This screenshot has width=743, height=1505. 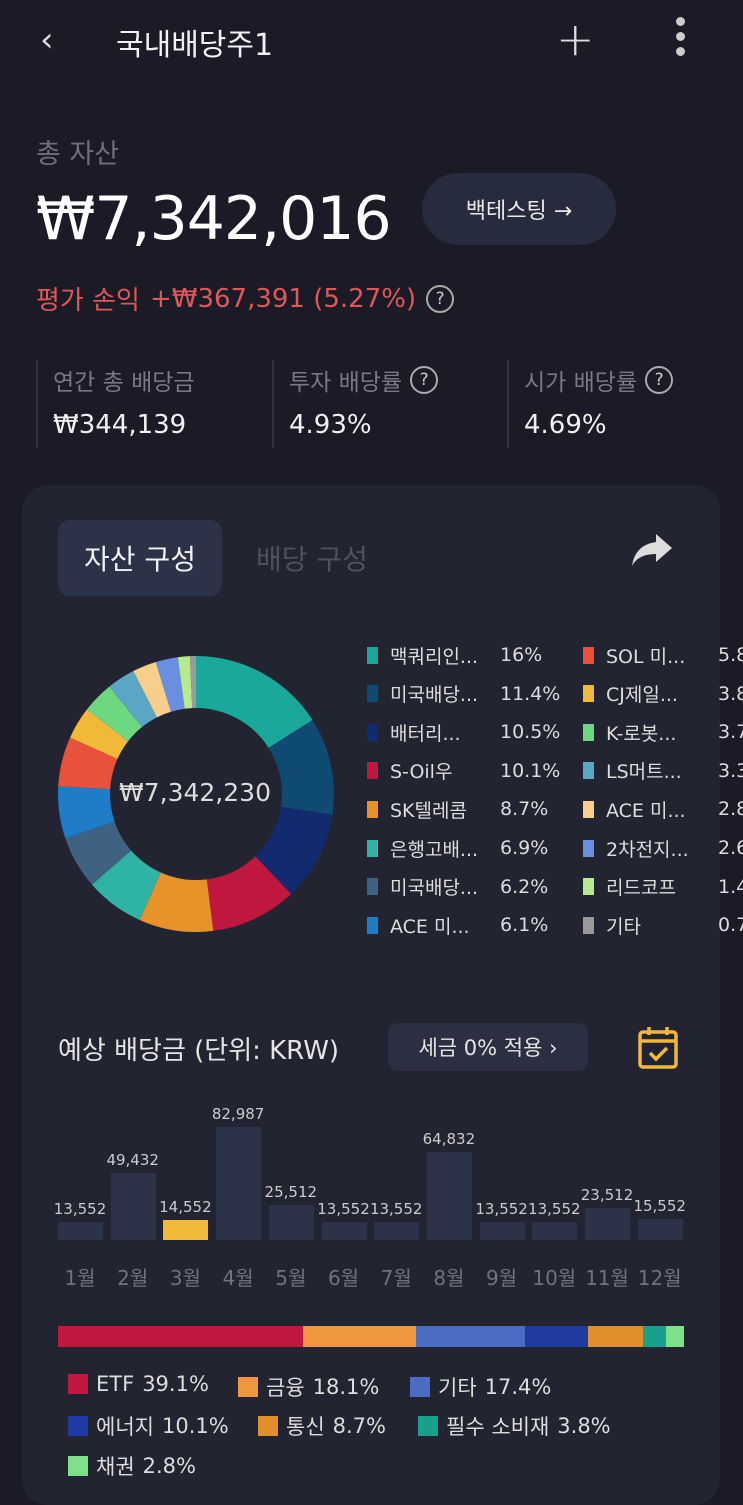 I want to click on sector-legend-item: 금융 18.1%, so click(x=308, y=1387).